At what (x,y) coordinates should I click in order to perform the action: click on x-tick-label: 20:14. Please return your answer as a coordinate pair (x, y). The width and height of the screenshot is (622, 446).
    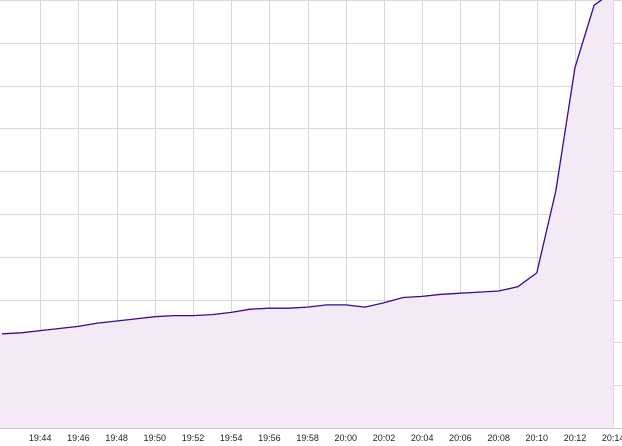
    Looking at the image, I should click on (612, 438).